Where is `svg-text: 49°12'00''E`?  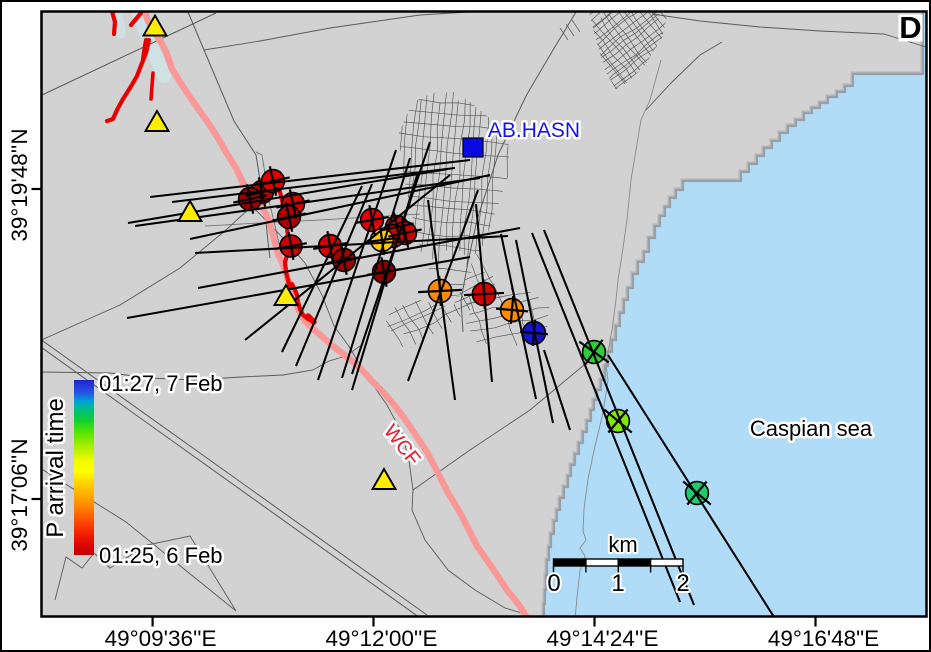
svg-text: 49°12'00''E is located at coordinates (382, 638).